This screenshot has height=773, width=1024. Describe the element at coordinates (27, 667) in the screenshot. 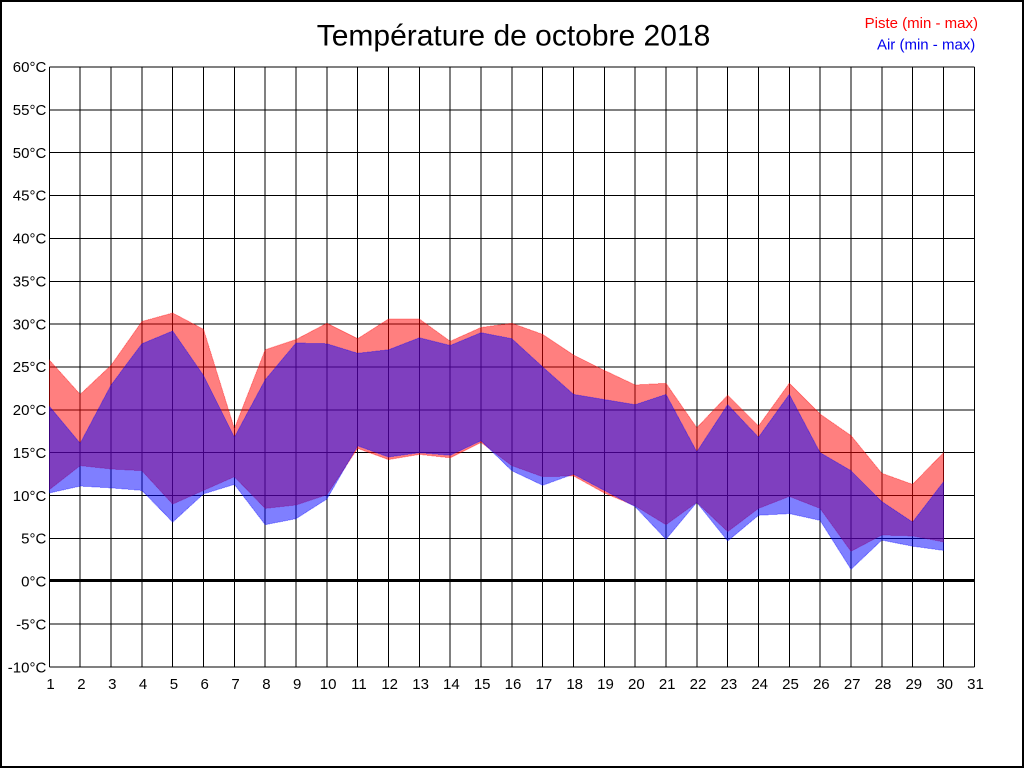

I see `svg-text: -10°C` at that location.